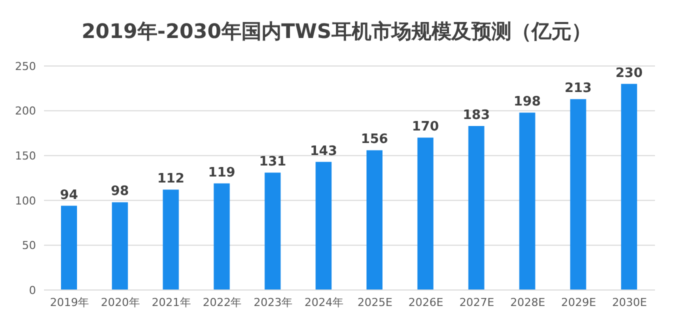 This screenshot has width=673, height=322. Describe the element at coordinates (528, 302) in the screenshot. I see `x-tick-label: 2028E` at that location.